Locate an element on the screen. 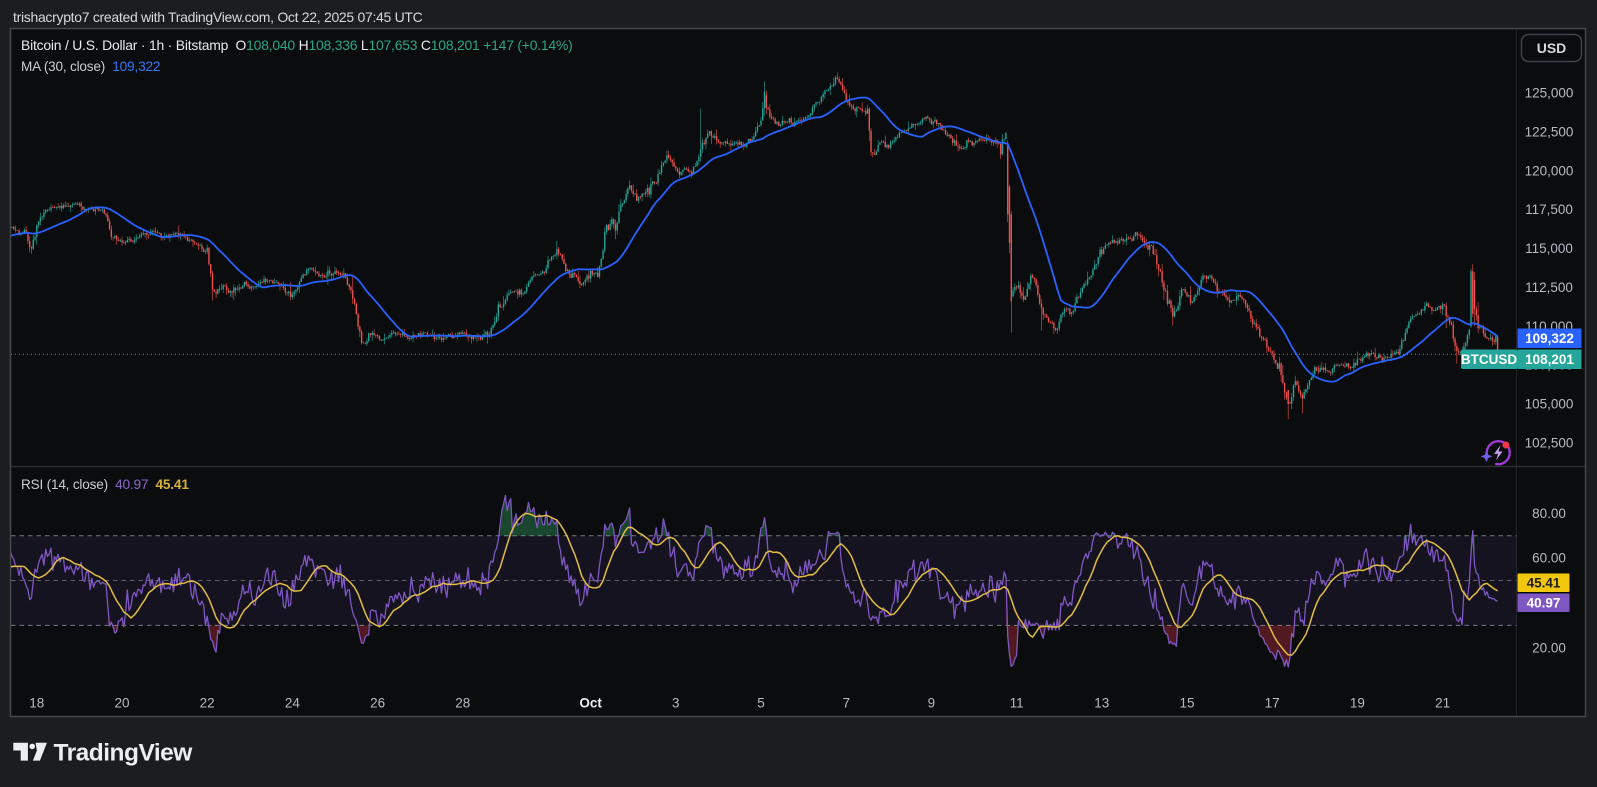 This screenshot has width=1597, height=787. svg-text: 28 is located at coordinates (462, 703).